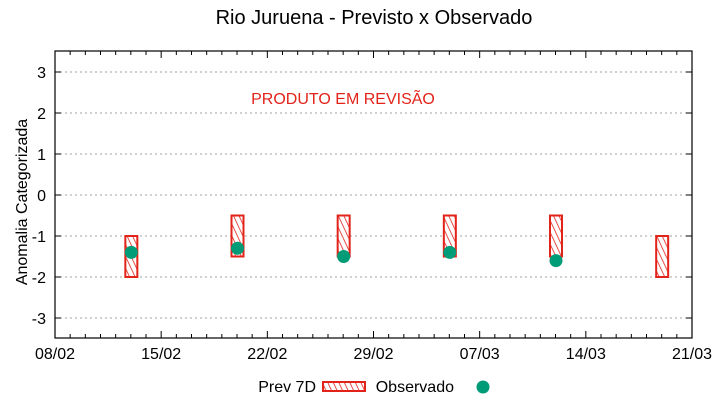 This screenshot has height=400, width=720. I want to click on legend-label-prev7d: Prev 7D, so click(287, 387).